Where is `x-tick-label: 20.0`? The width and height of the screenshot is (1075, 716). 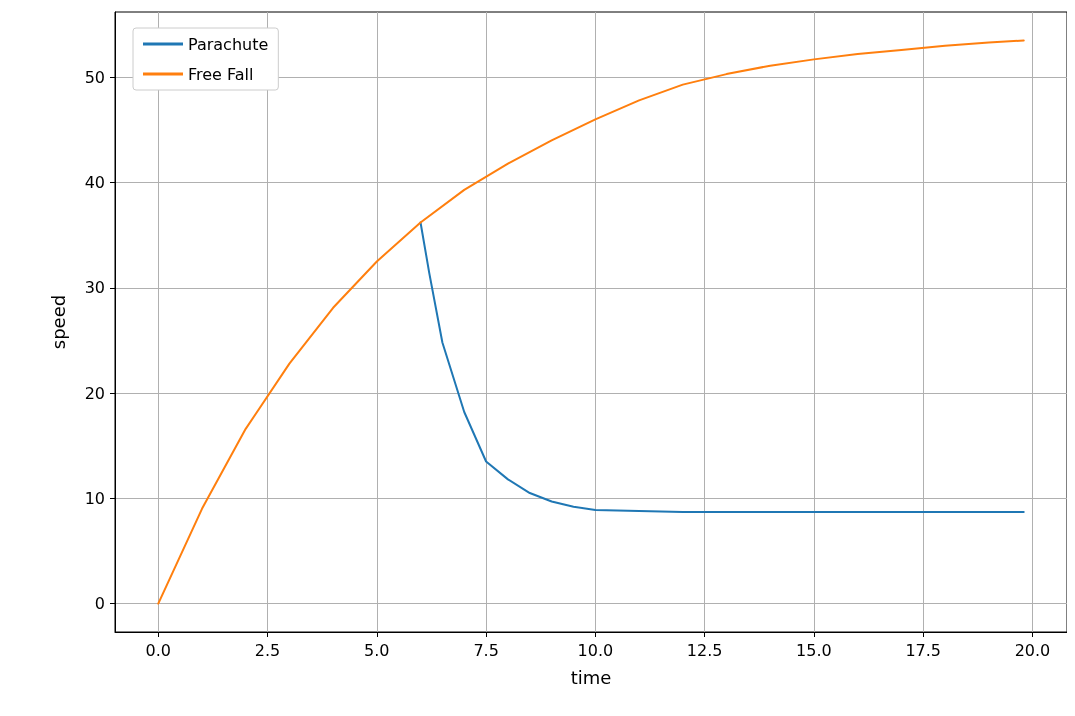 x-tick-label: 20.0 is located at coordinates (1032, 650).